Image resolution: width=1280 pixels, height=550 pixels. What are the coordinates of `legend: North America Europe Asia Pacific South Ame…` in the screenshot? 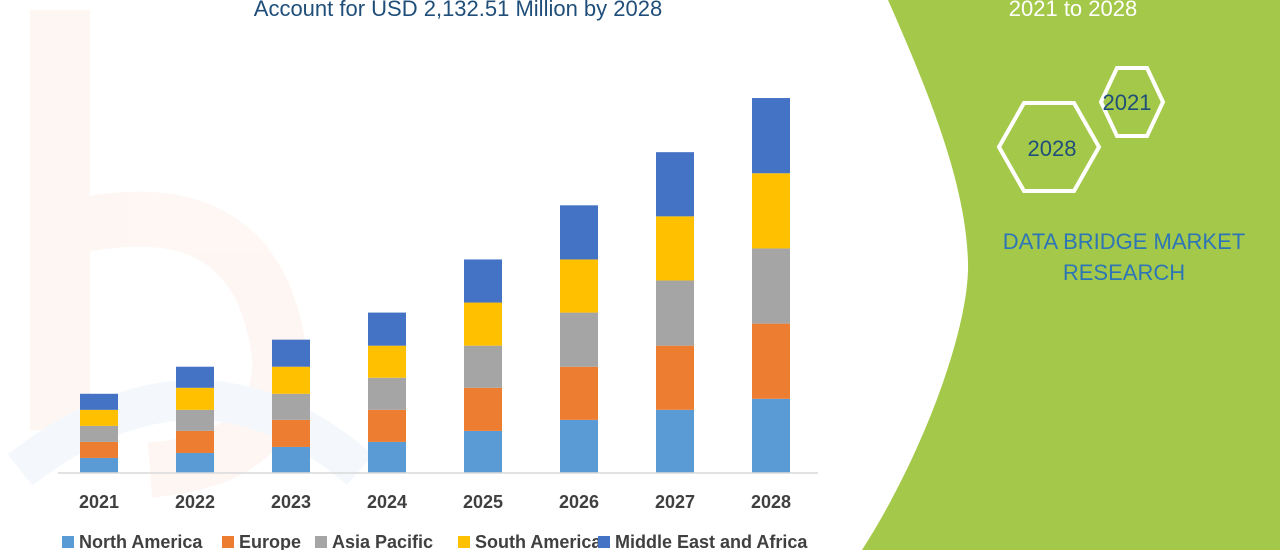 It's located at (435, 541).